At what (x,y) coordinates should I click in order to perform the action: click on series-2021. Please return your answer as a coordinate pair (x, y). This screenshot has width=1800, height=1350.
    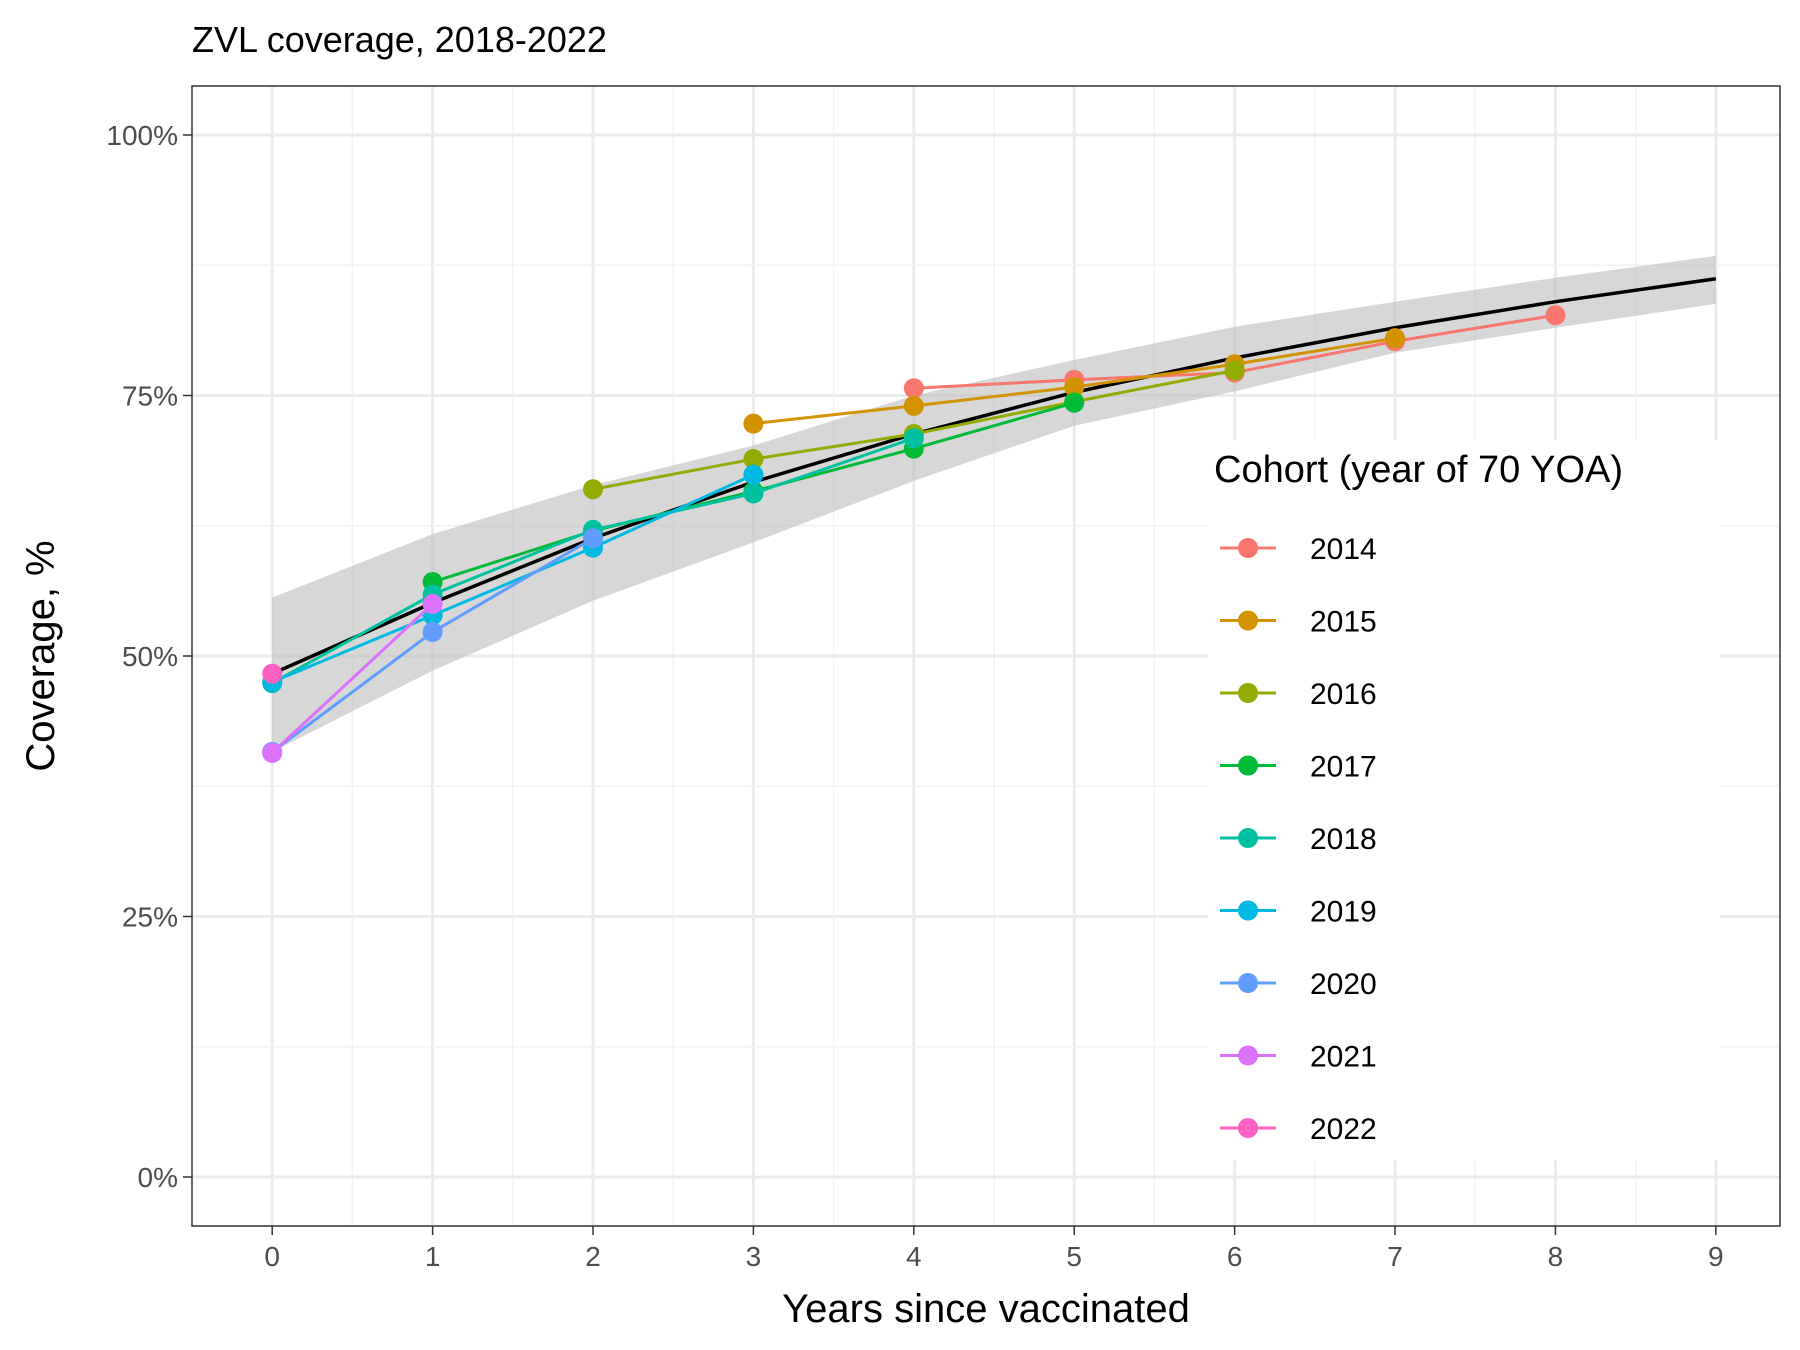
    Looking at the image, I should click on (352, 678).